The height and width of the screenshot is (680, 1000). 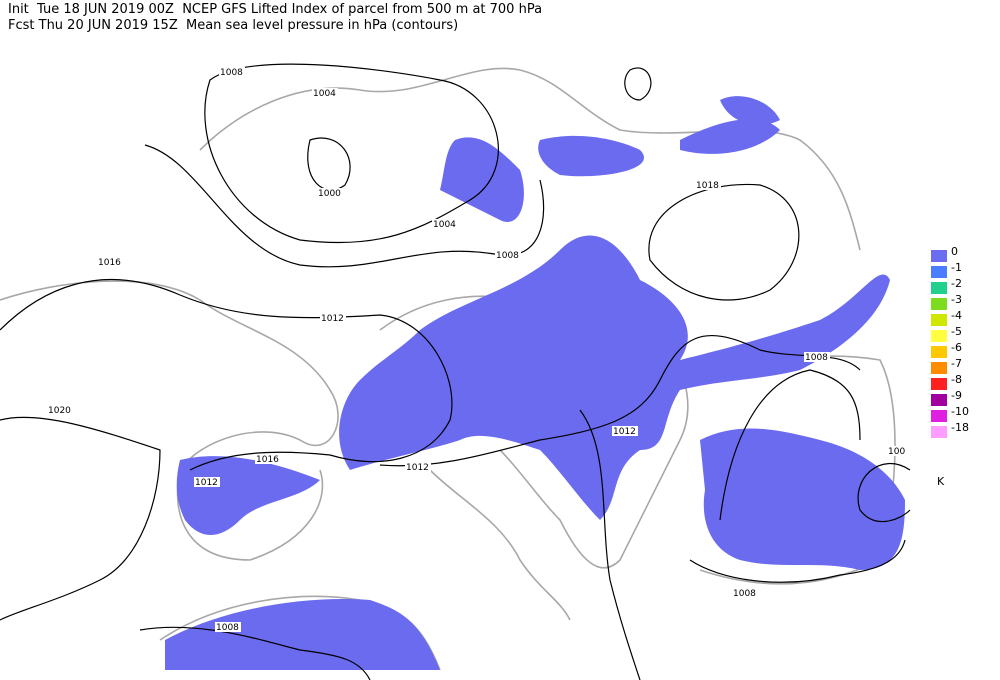 What do you see at coordinates (956, 379) in the screenshot?
I see `legend-label: -8` at bounding box center [956, 379].